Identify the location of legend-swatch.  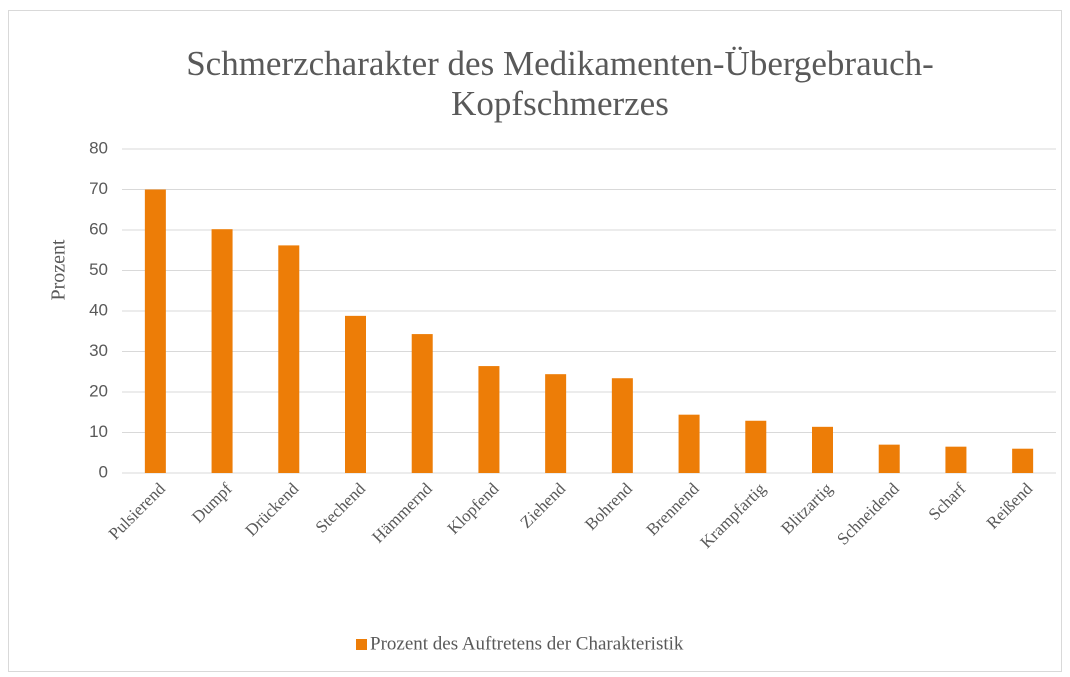
(361, 644).